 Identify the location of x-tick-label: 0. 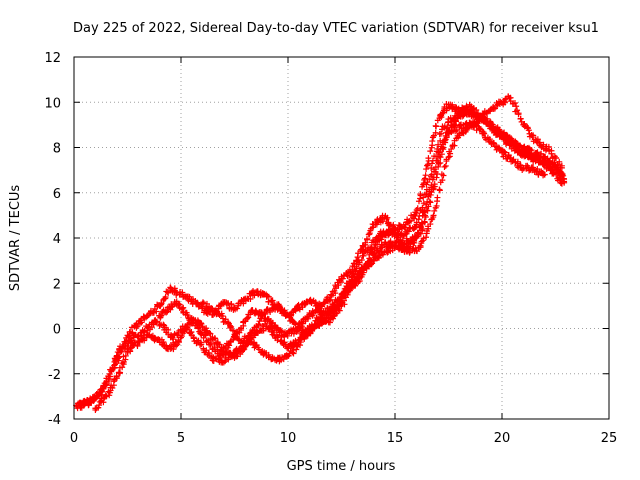
(74, 438).